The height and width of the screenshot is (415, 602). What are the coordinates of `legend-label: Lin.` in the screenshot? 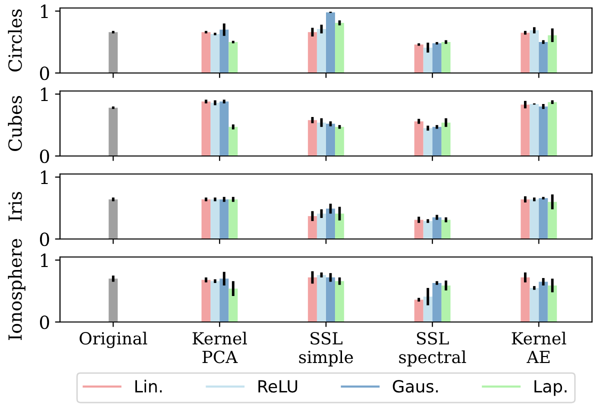 It's located at (148, 386).